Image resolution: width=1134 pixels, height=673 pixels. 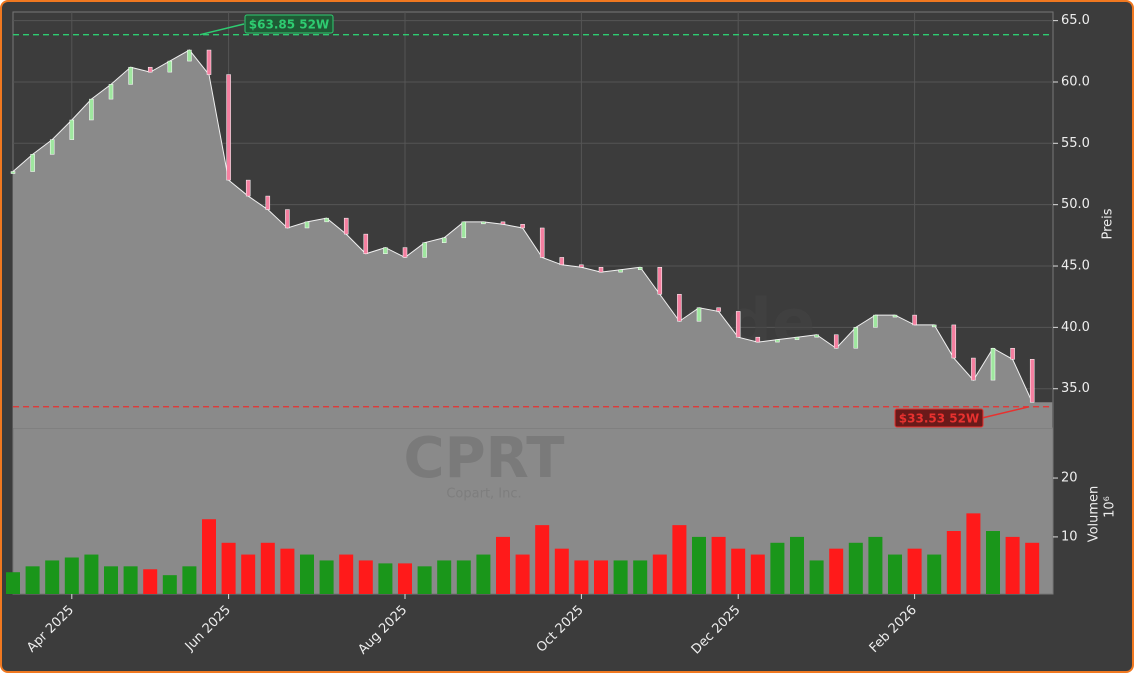 What do you see at coordinates (1075, 388) in the screenshot?
I see `y-tick-label: 35.0` at bounding box center [1075, 388].